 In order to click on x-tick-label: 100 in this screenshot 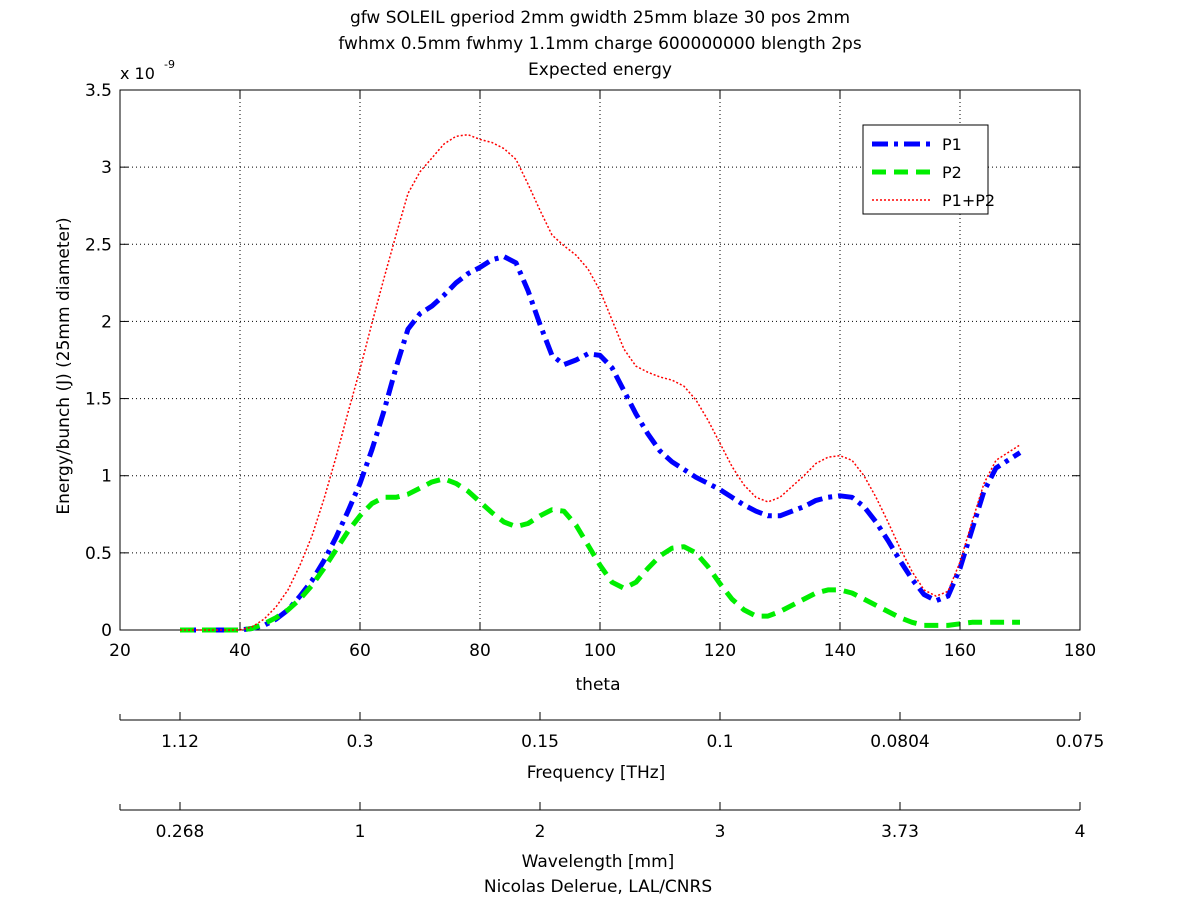, I will do `click(600, 651)`.